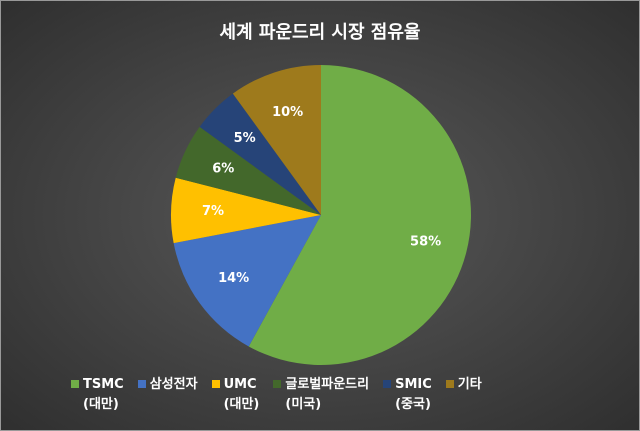  Describe the element at coordinates (469, 384) in the screenshot. I see `legend-label: 기타` at that location.